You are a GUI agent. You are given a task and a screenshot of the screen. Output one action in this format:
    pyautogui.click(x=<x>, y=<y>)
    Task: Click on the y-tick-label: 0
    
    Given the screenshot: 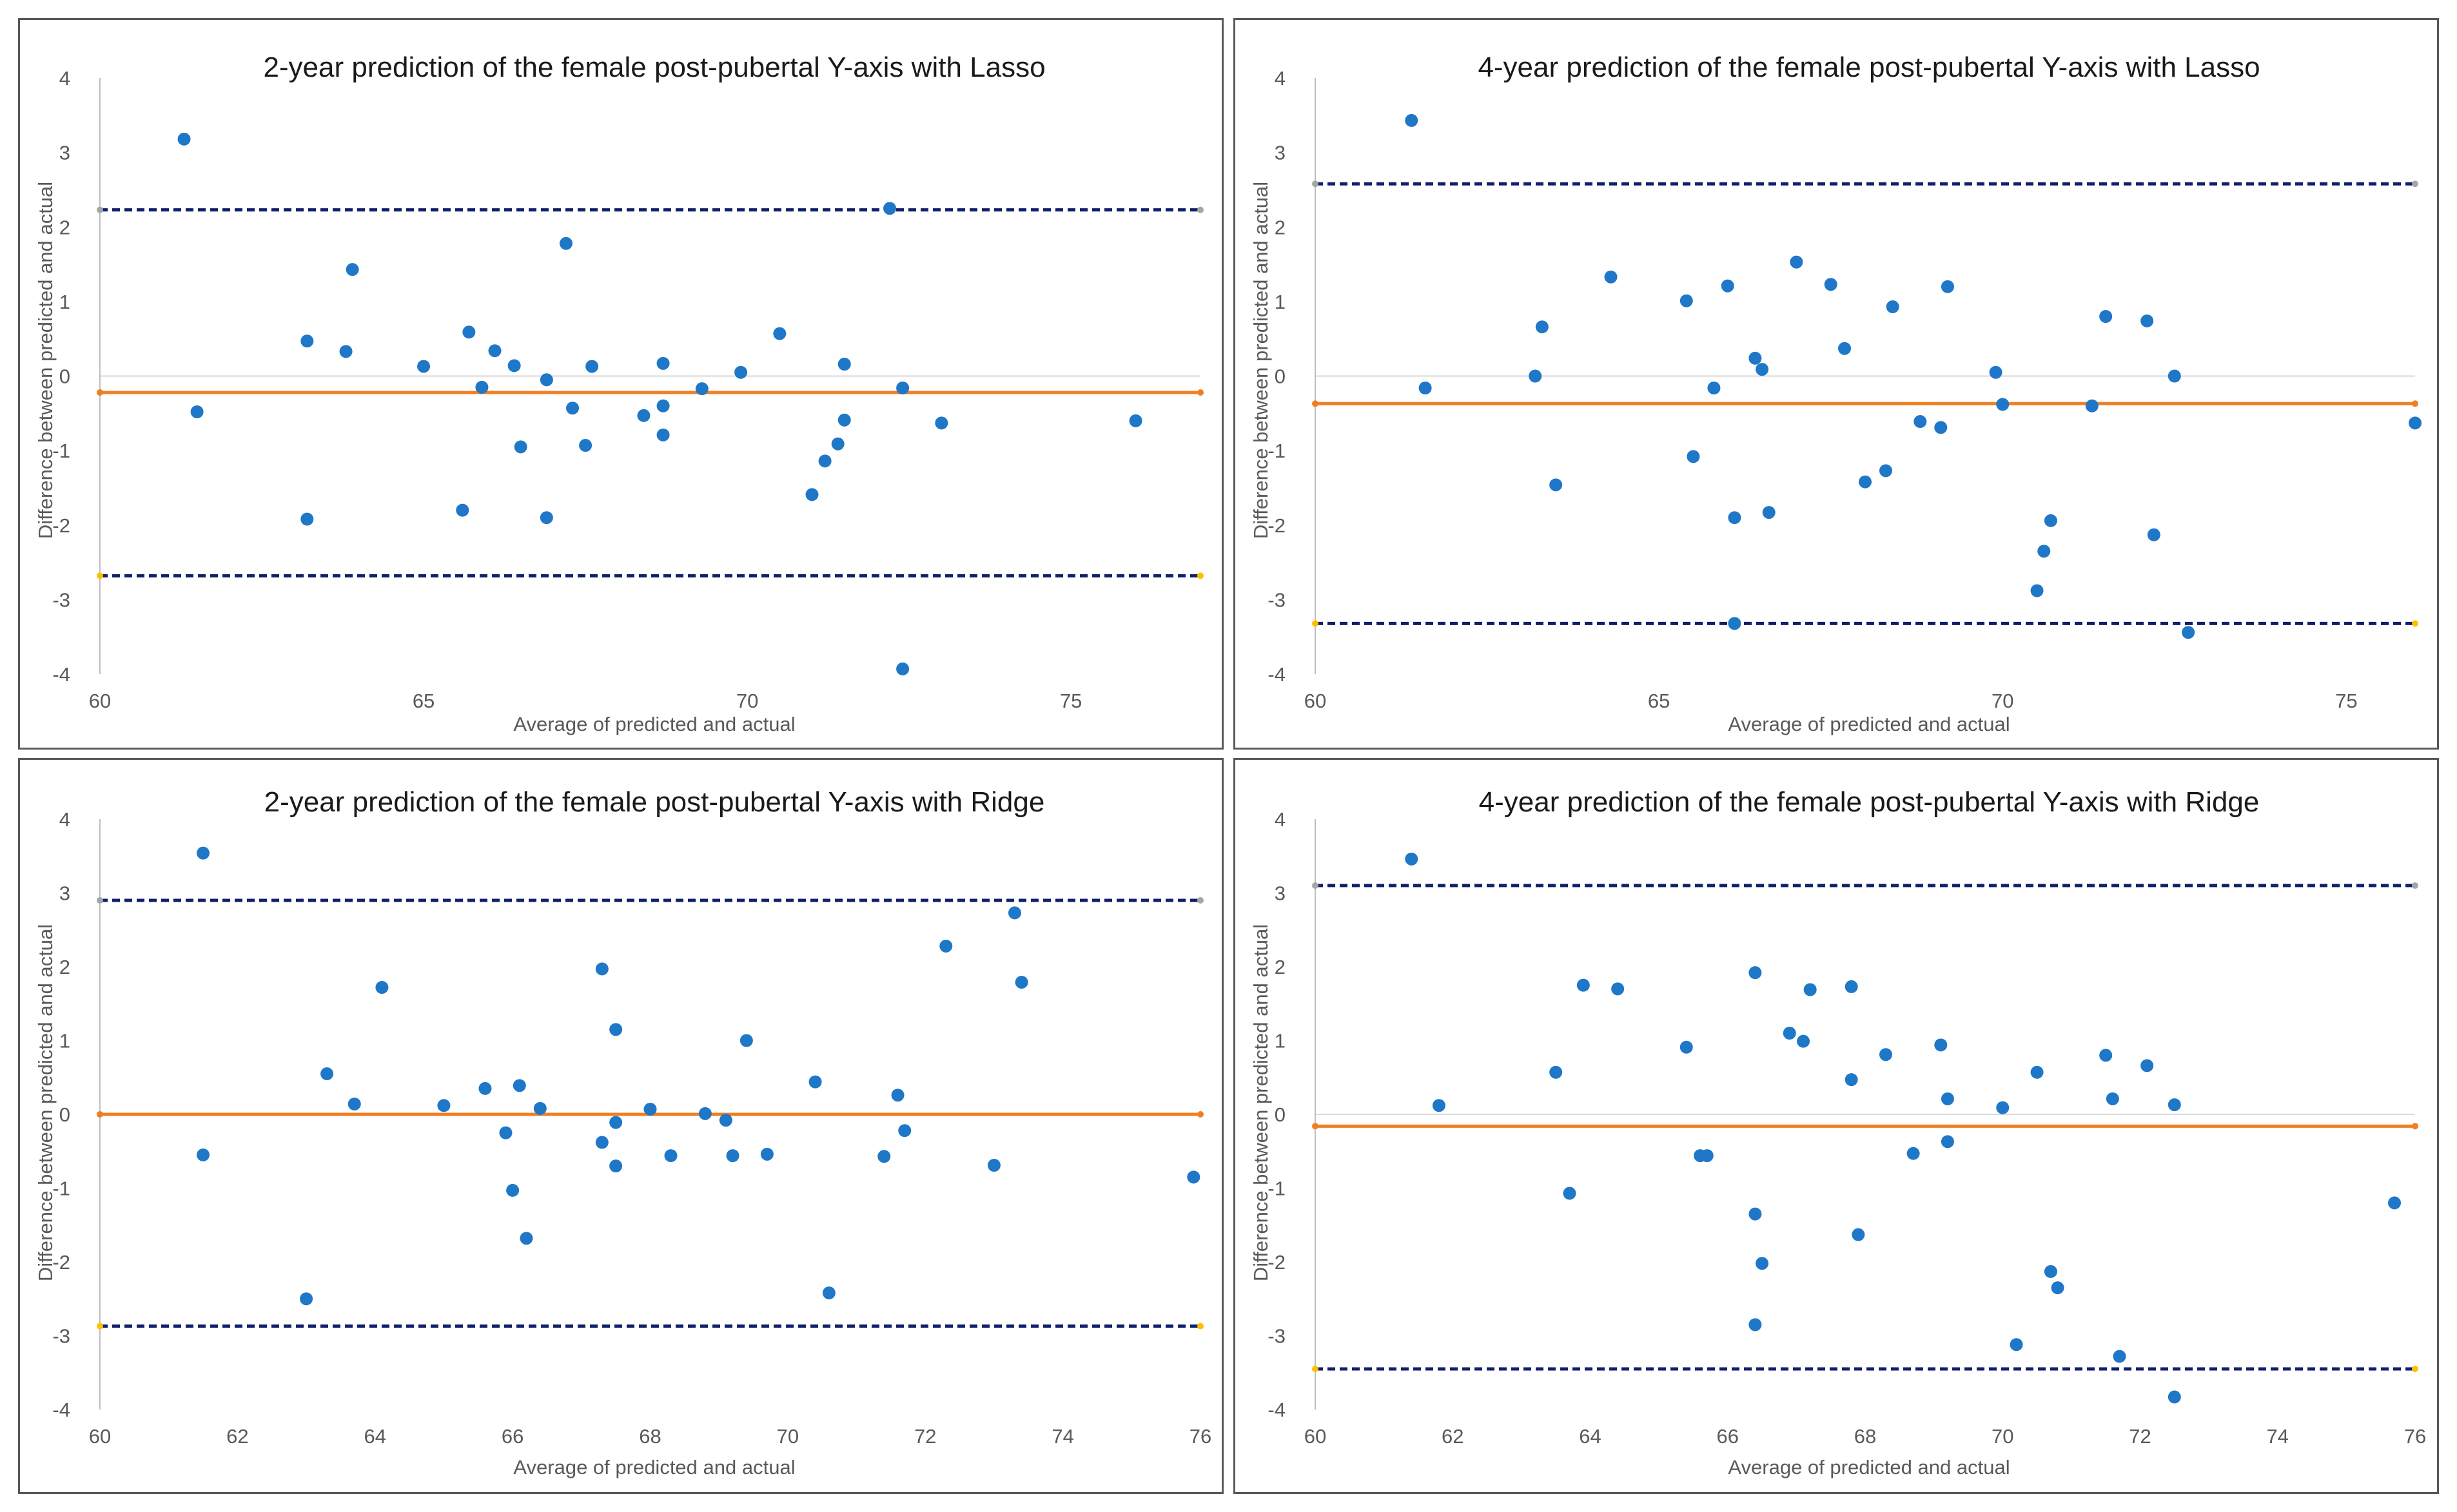 What is the action you would take?
    pyautogui.click(x=1280, y=1114)
    